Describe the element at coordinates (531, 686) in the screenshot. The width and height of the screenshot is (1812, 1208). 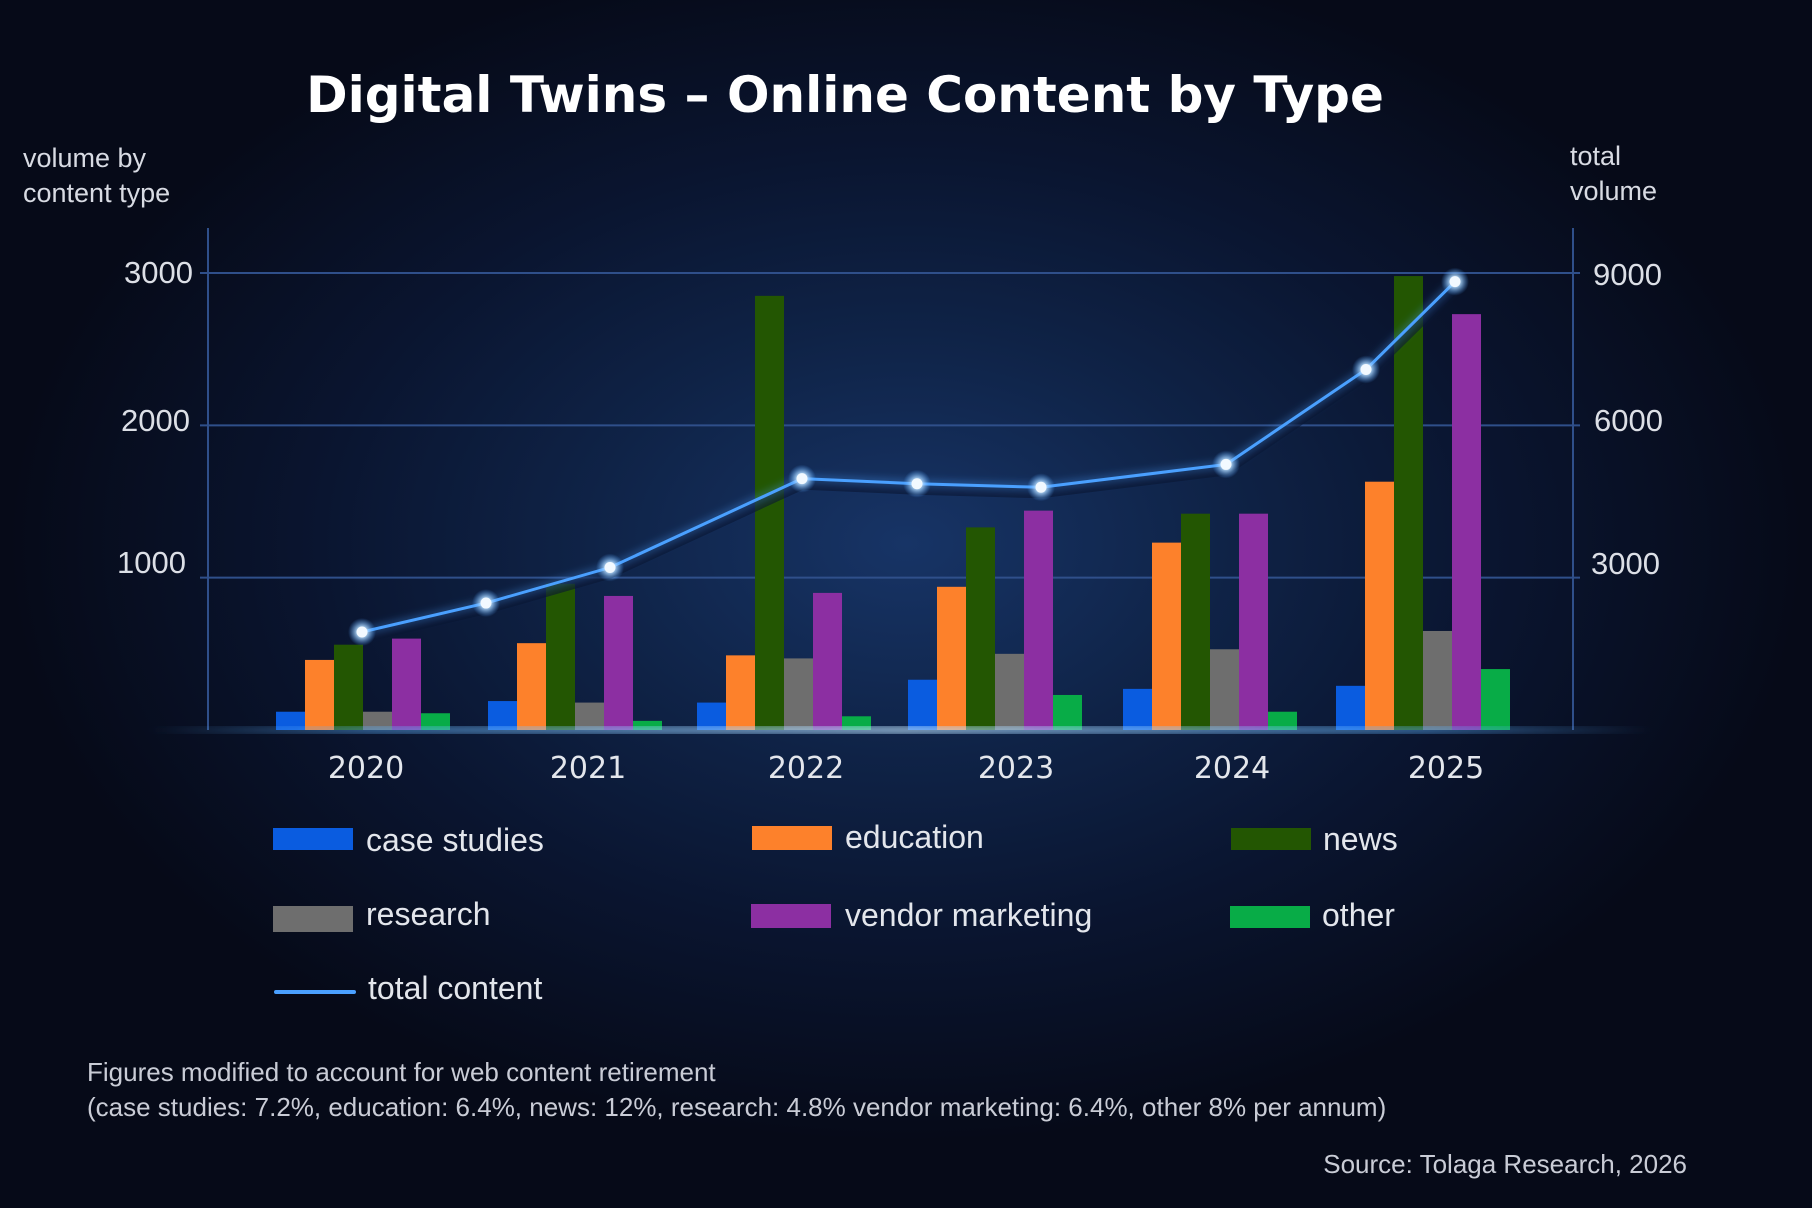
I see `bar-education-2021` at that location.